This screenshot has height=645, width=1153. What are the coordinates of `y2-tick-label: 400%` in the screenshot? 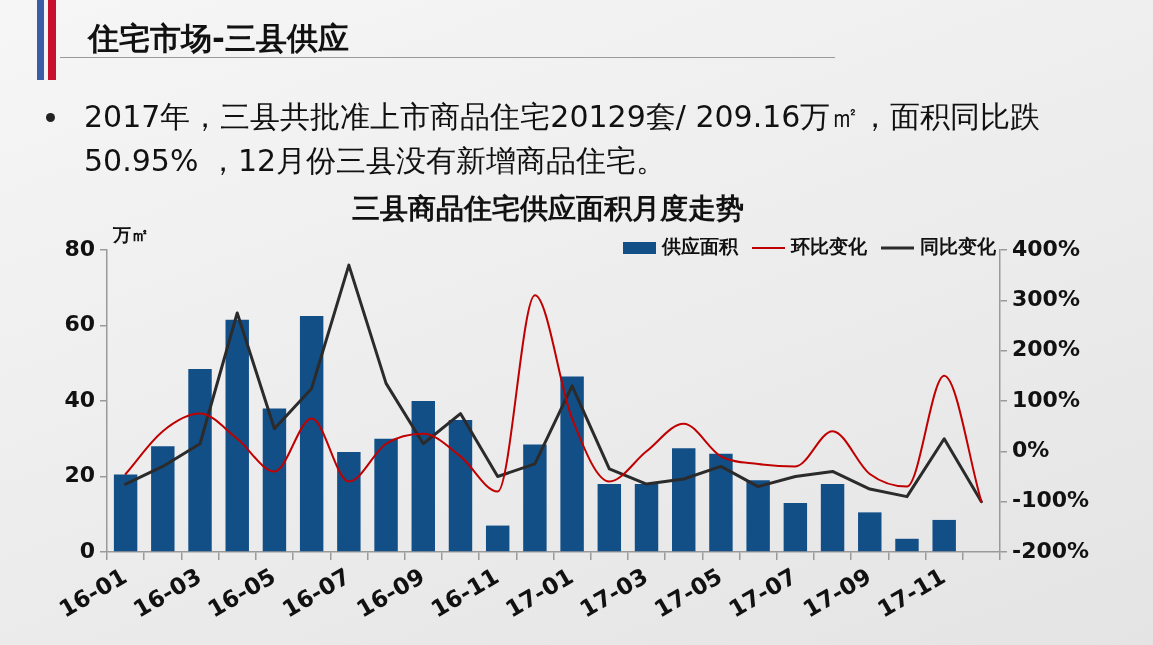 It's located at (1046, 248).